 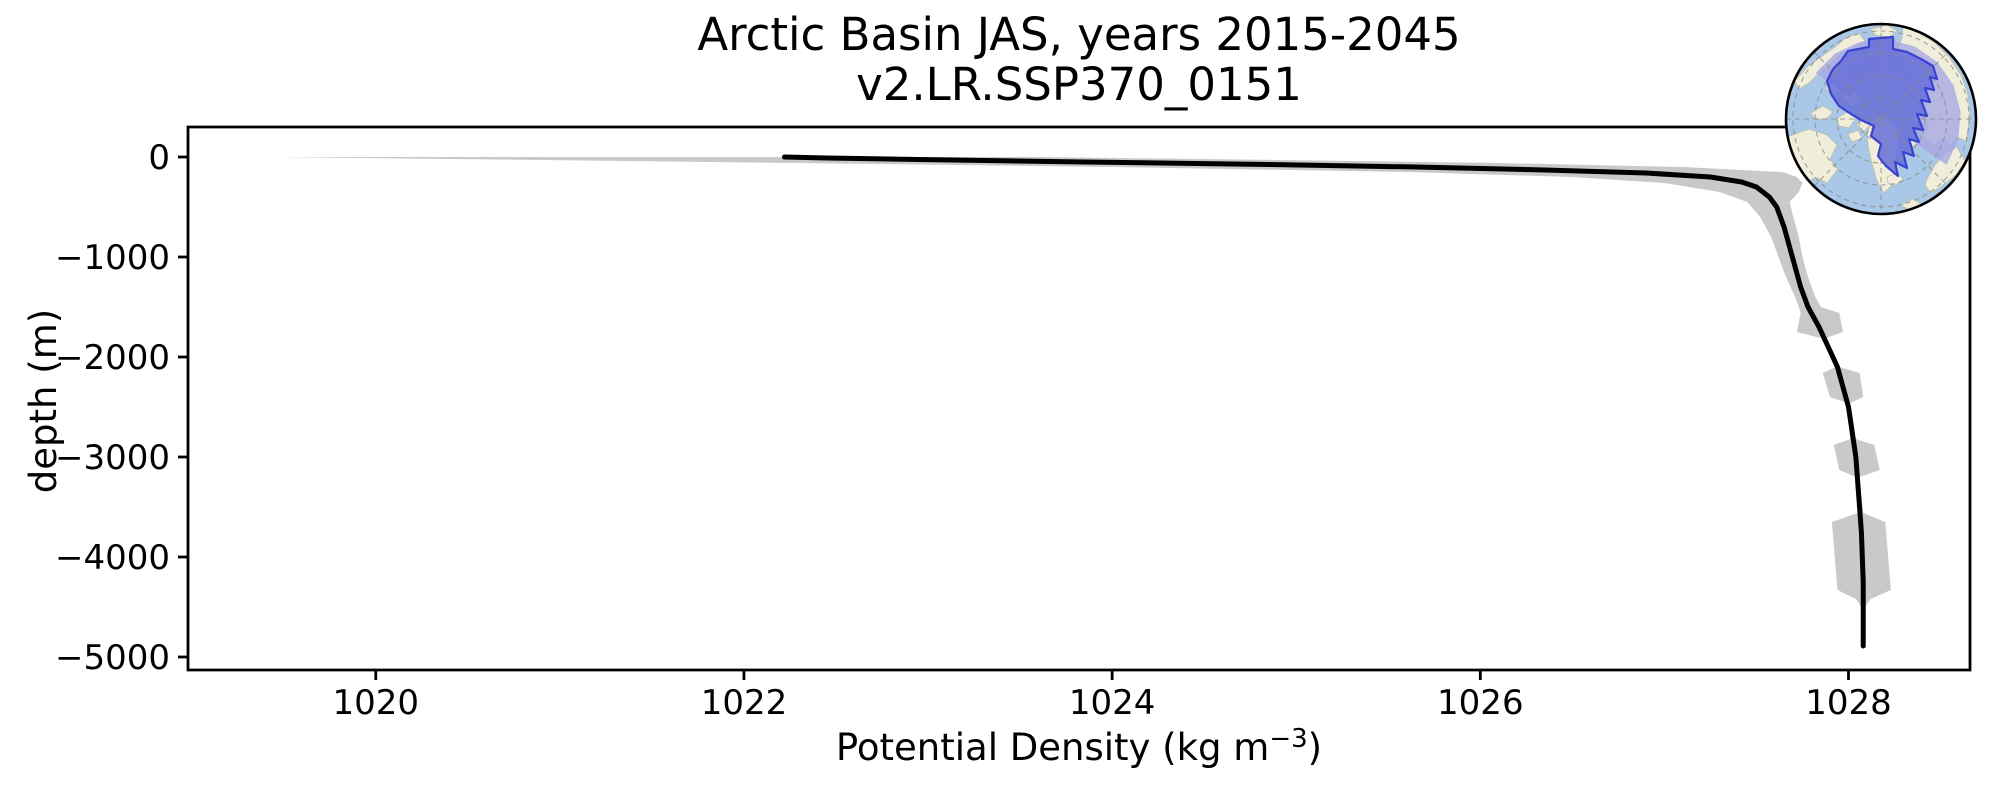 What do you see at coordinates (112, 358) in the screenshot?
I see `y-tick-label: −2000` at bounding box center [112, 358].